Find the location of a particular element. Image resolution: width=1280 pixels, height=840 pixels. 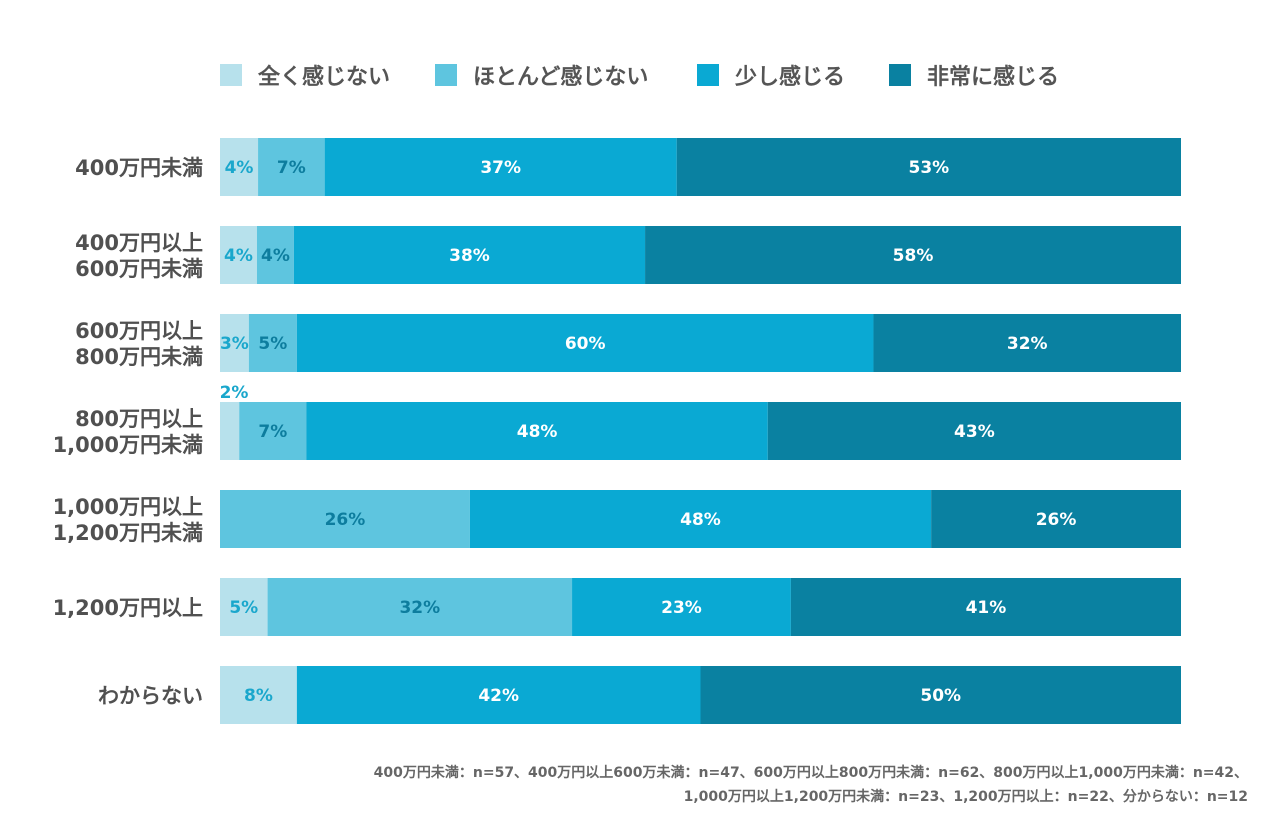

value-label-0-1: 7% is located at coordinates (291, 168).